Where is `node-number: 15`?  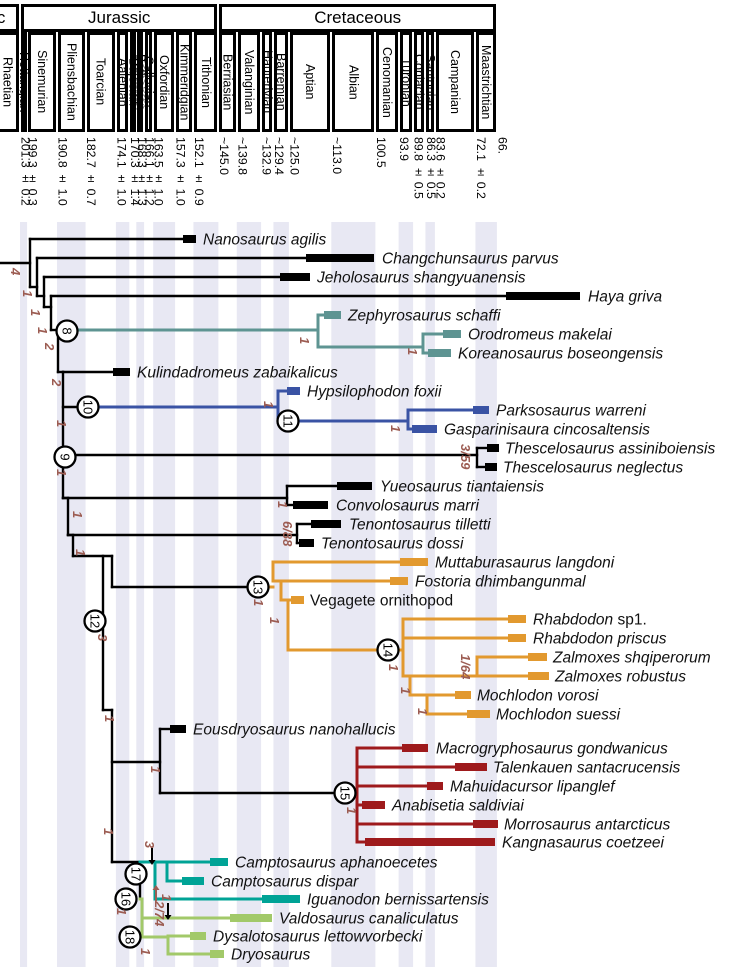 node-number: 15 is located at coordinates (345, 793).